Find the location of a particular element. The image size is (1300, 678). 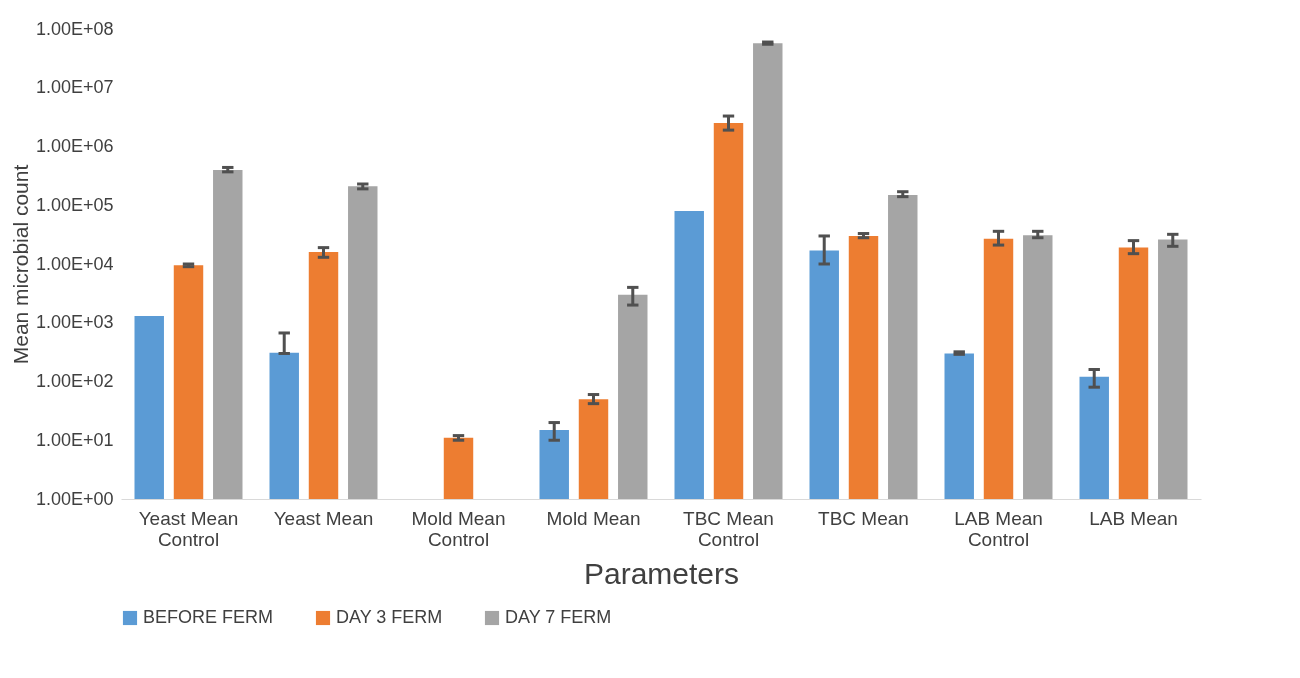

y-tick-label: 1.00E+06 is located at coordinates (74, 146).